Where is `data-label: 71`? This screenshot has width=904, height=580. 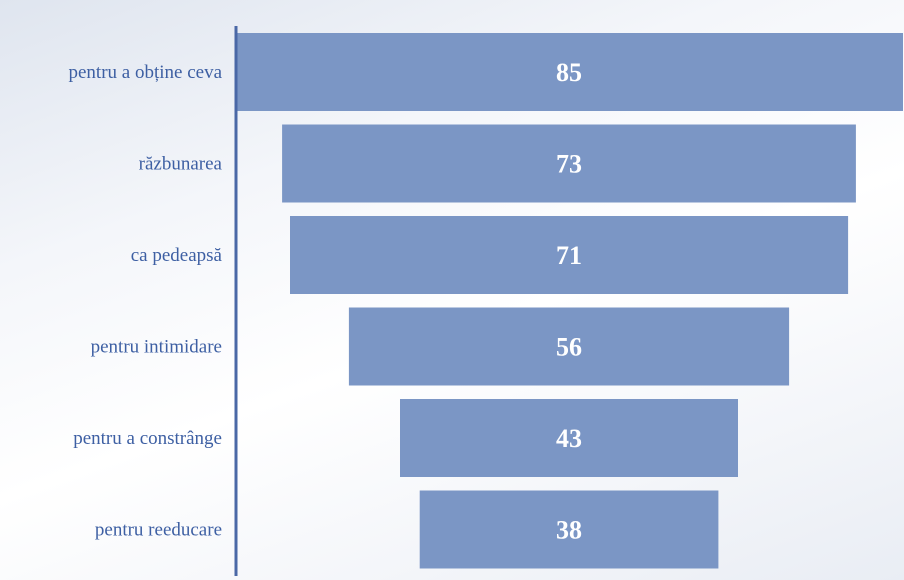 data-label: 71 is located at coordinates (569, 255).